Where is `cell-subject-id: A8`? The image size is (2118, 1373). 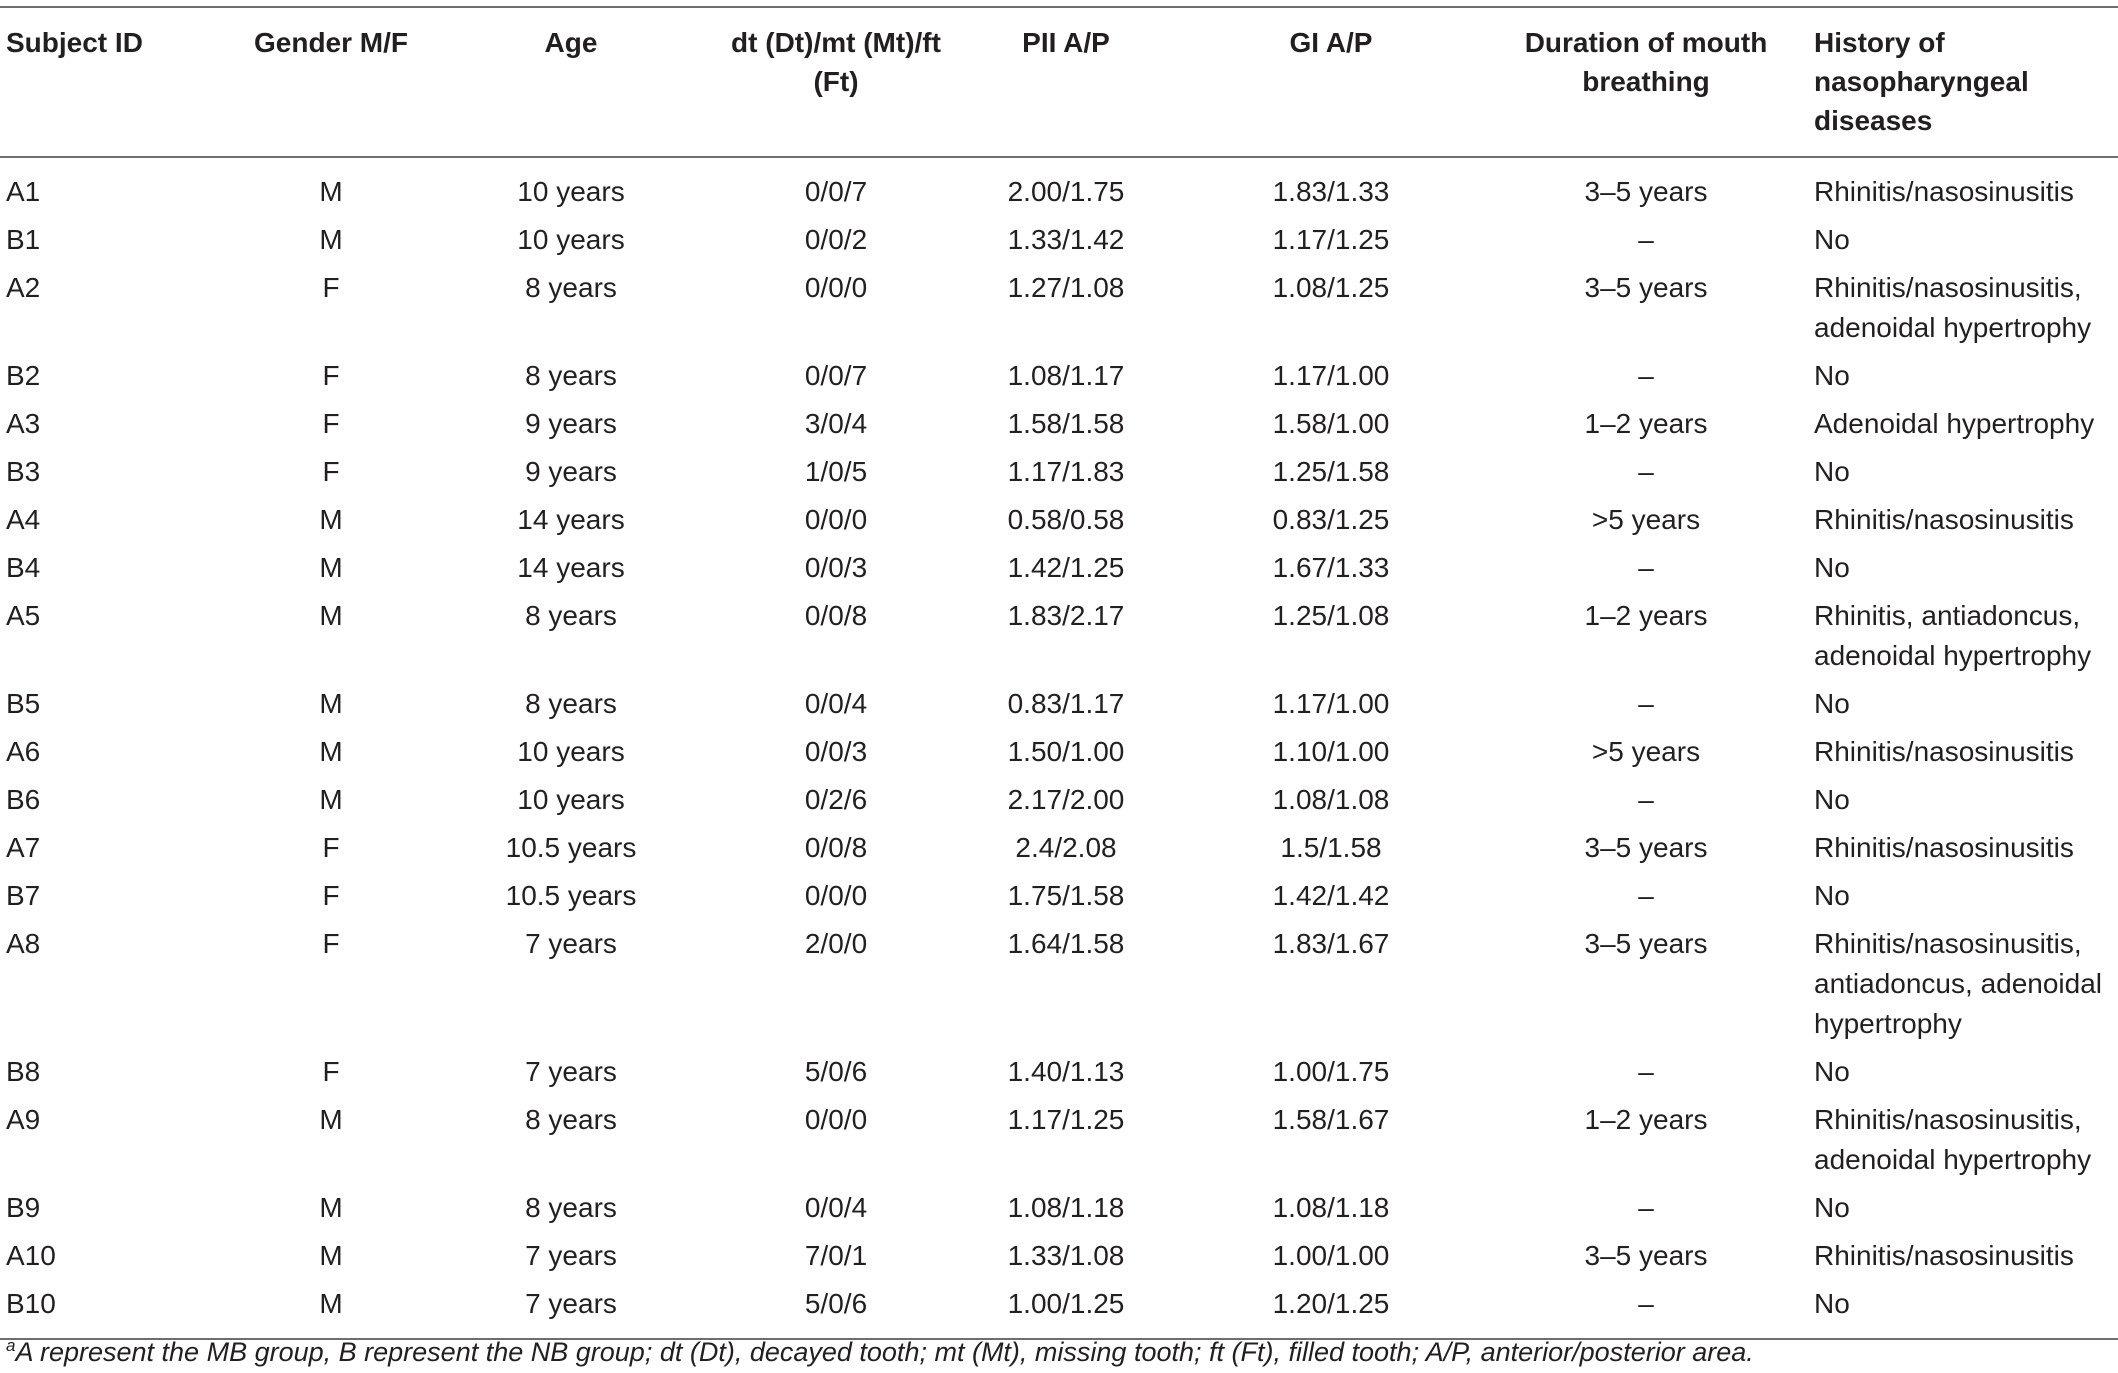 cell-subject-id: A8 is located at coordinates (23, 943).